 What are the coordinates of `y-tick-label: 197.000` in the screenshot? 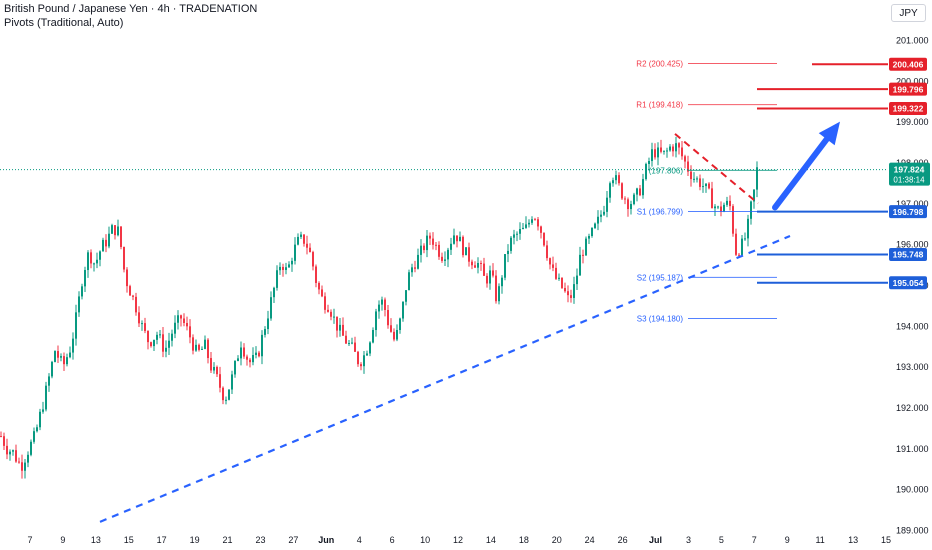 It's located at (912, 204).